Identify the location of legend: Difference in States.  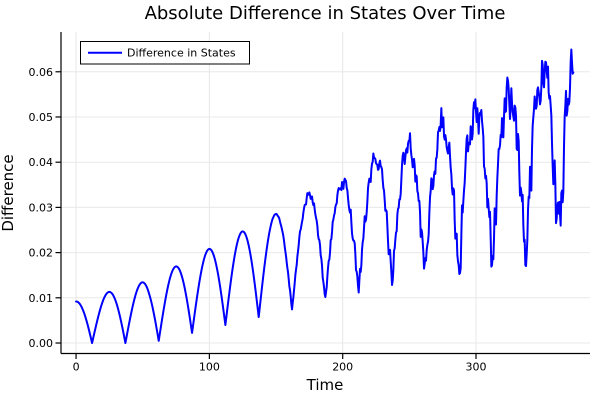
(165, 53).